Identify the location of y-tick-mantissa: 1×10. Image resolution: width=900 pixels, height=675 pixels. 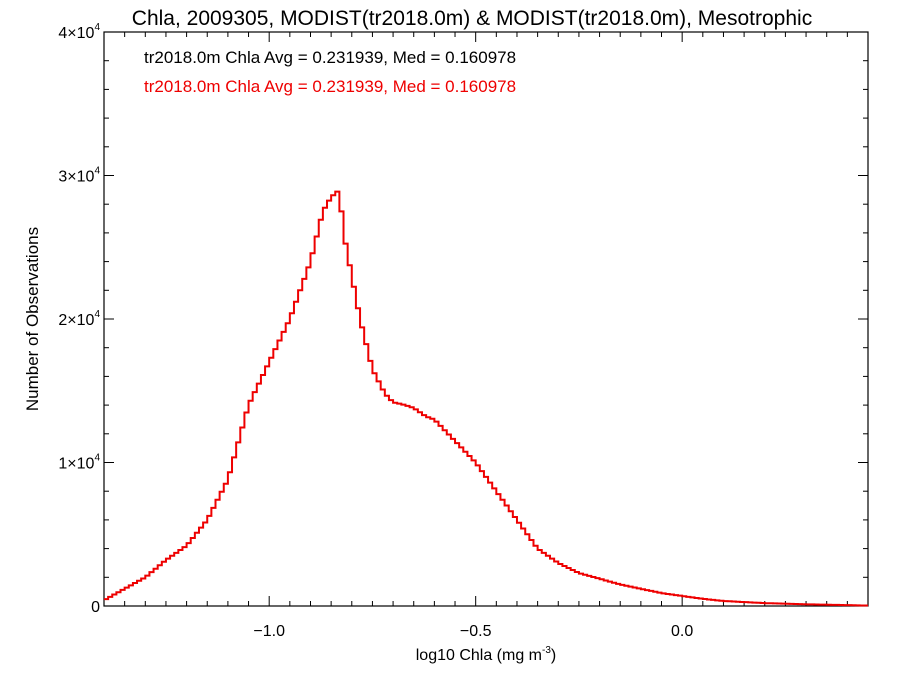
(76, 464).